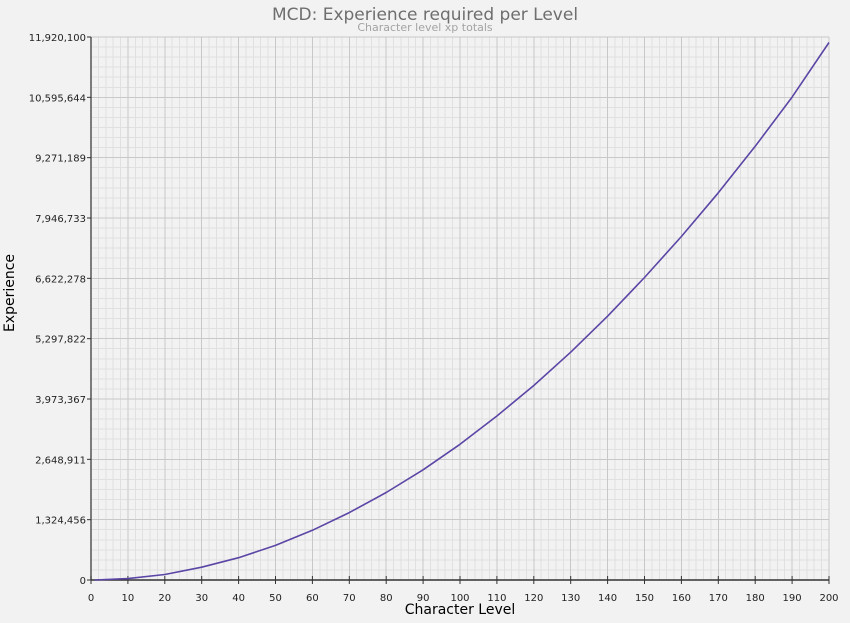  I want to click on x-tick-label: 80, so click(386, 598).